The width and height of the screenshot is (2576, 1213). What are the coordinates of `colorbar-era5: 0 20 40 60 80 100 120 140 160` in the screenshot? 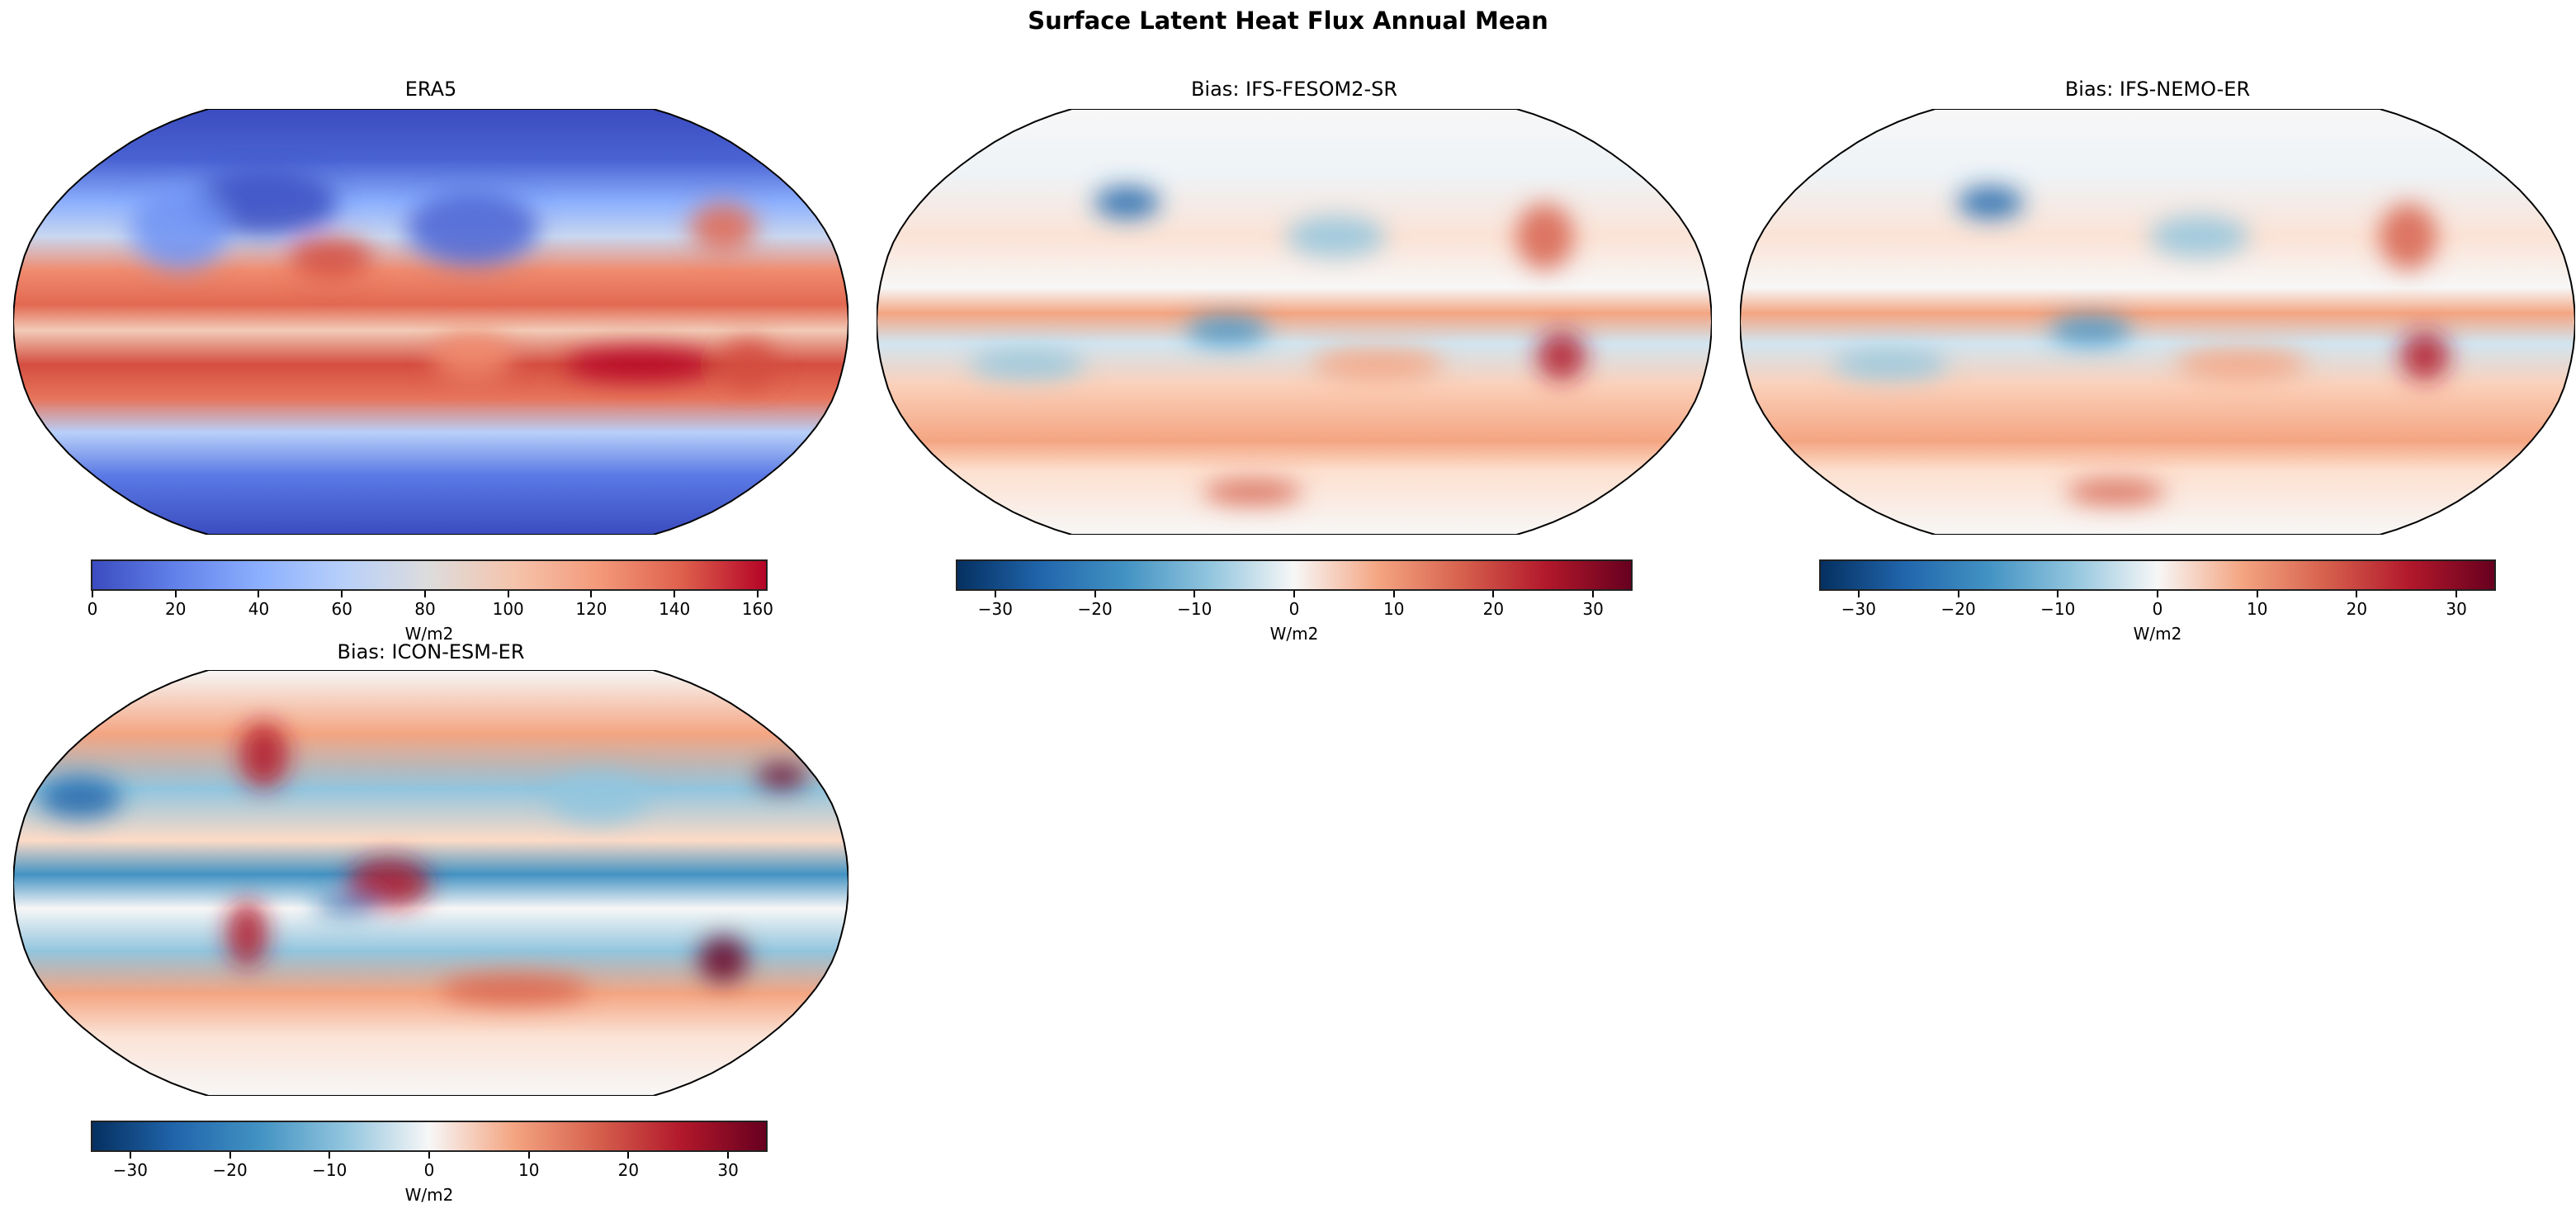 It's located at (430, 589).